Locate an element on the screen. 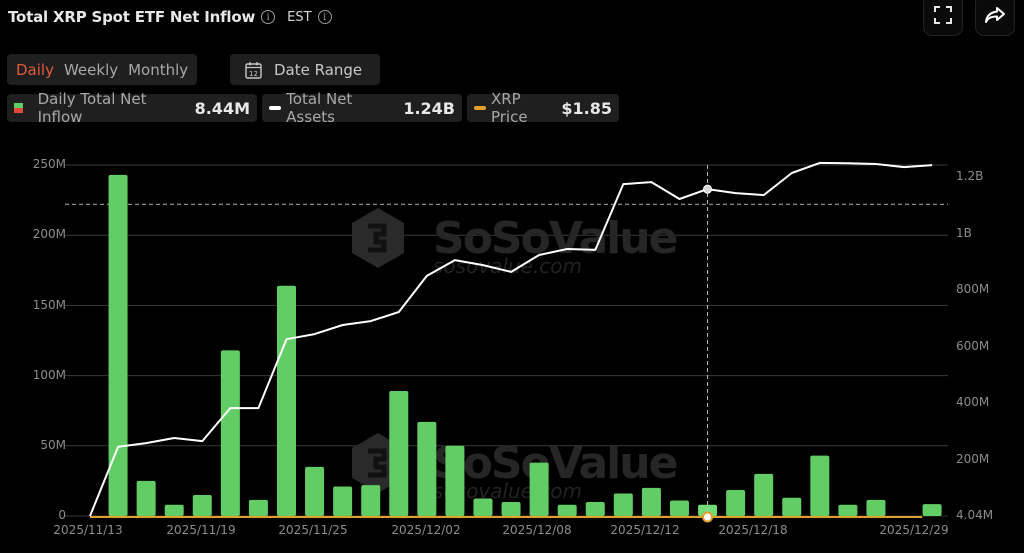 Image resolution: width=1024 pixels, height=553 pixels. x-tick: 2025/12/12 is located at coordinates (645, 530).